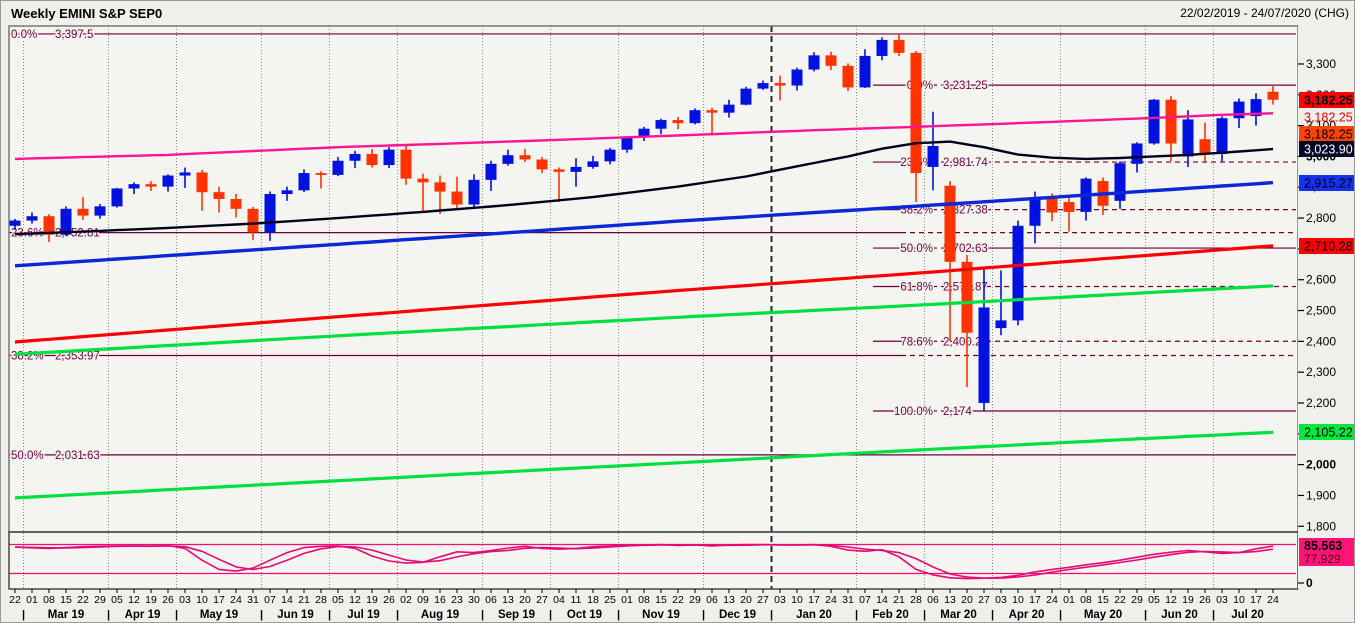 This screenshot has height=623, width=1355. I want to click on fib-pct-label: 61.8%, so click(916, 288).